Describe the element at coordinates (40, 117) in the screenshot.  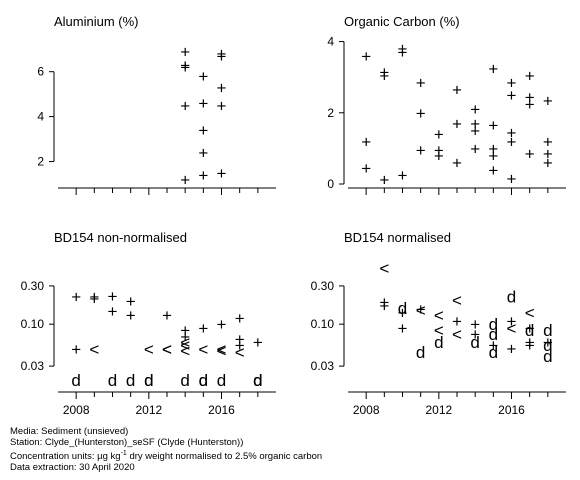
I see `y-tick-label: 4` at that location.